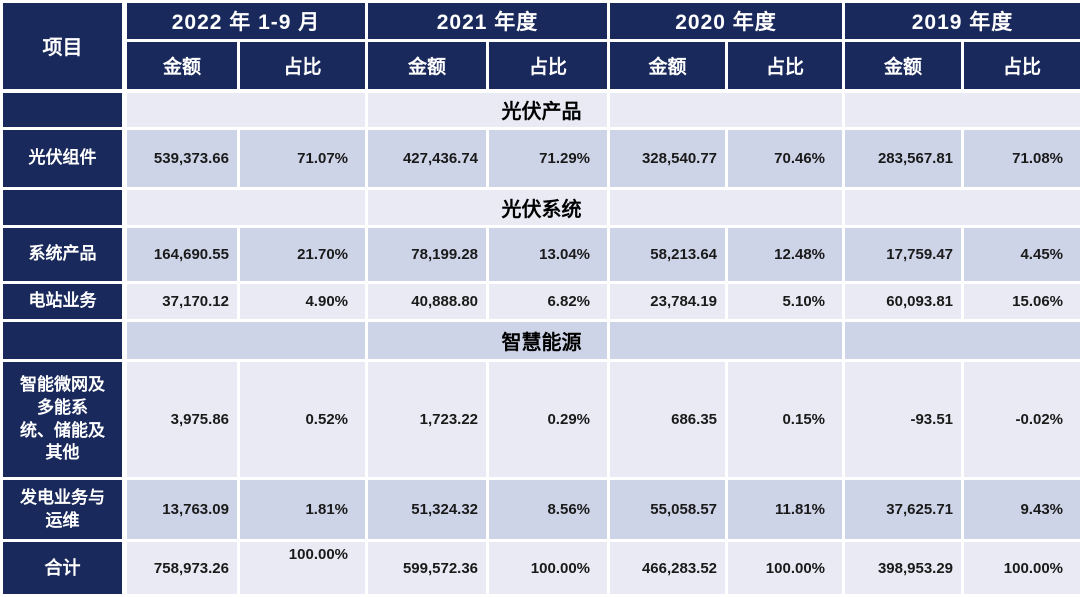  I want to click on year-header-row: 项目 2022 年 1-9 月 2021 年度 2020 年度 2019 年度, so click(541, 21).